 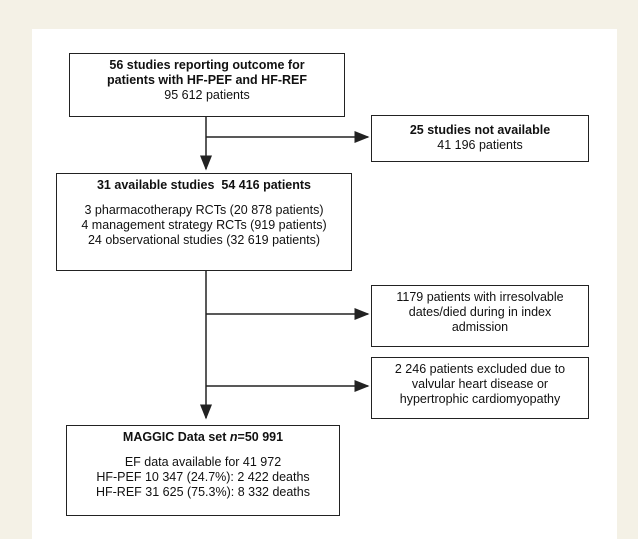 I want to click on box-studies-reporting-line2: patients with HF-PEF and HF-REF, so click(x=207, y=80).